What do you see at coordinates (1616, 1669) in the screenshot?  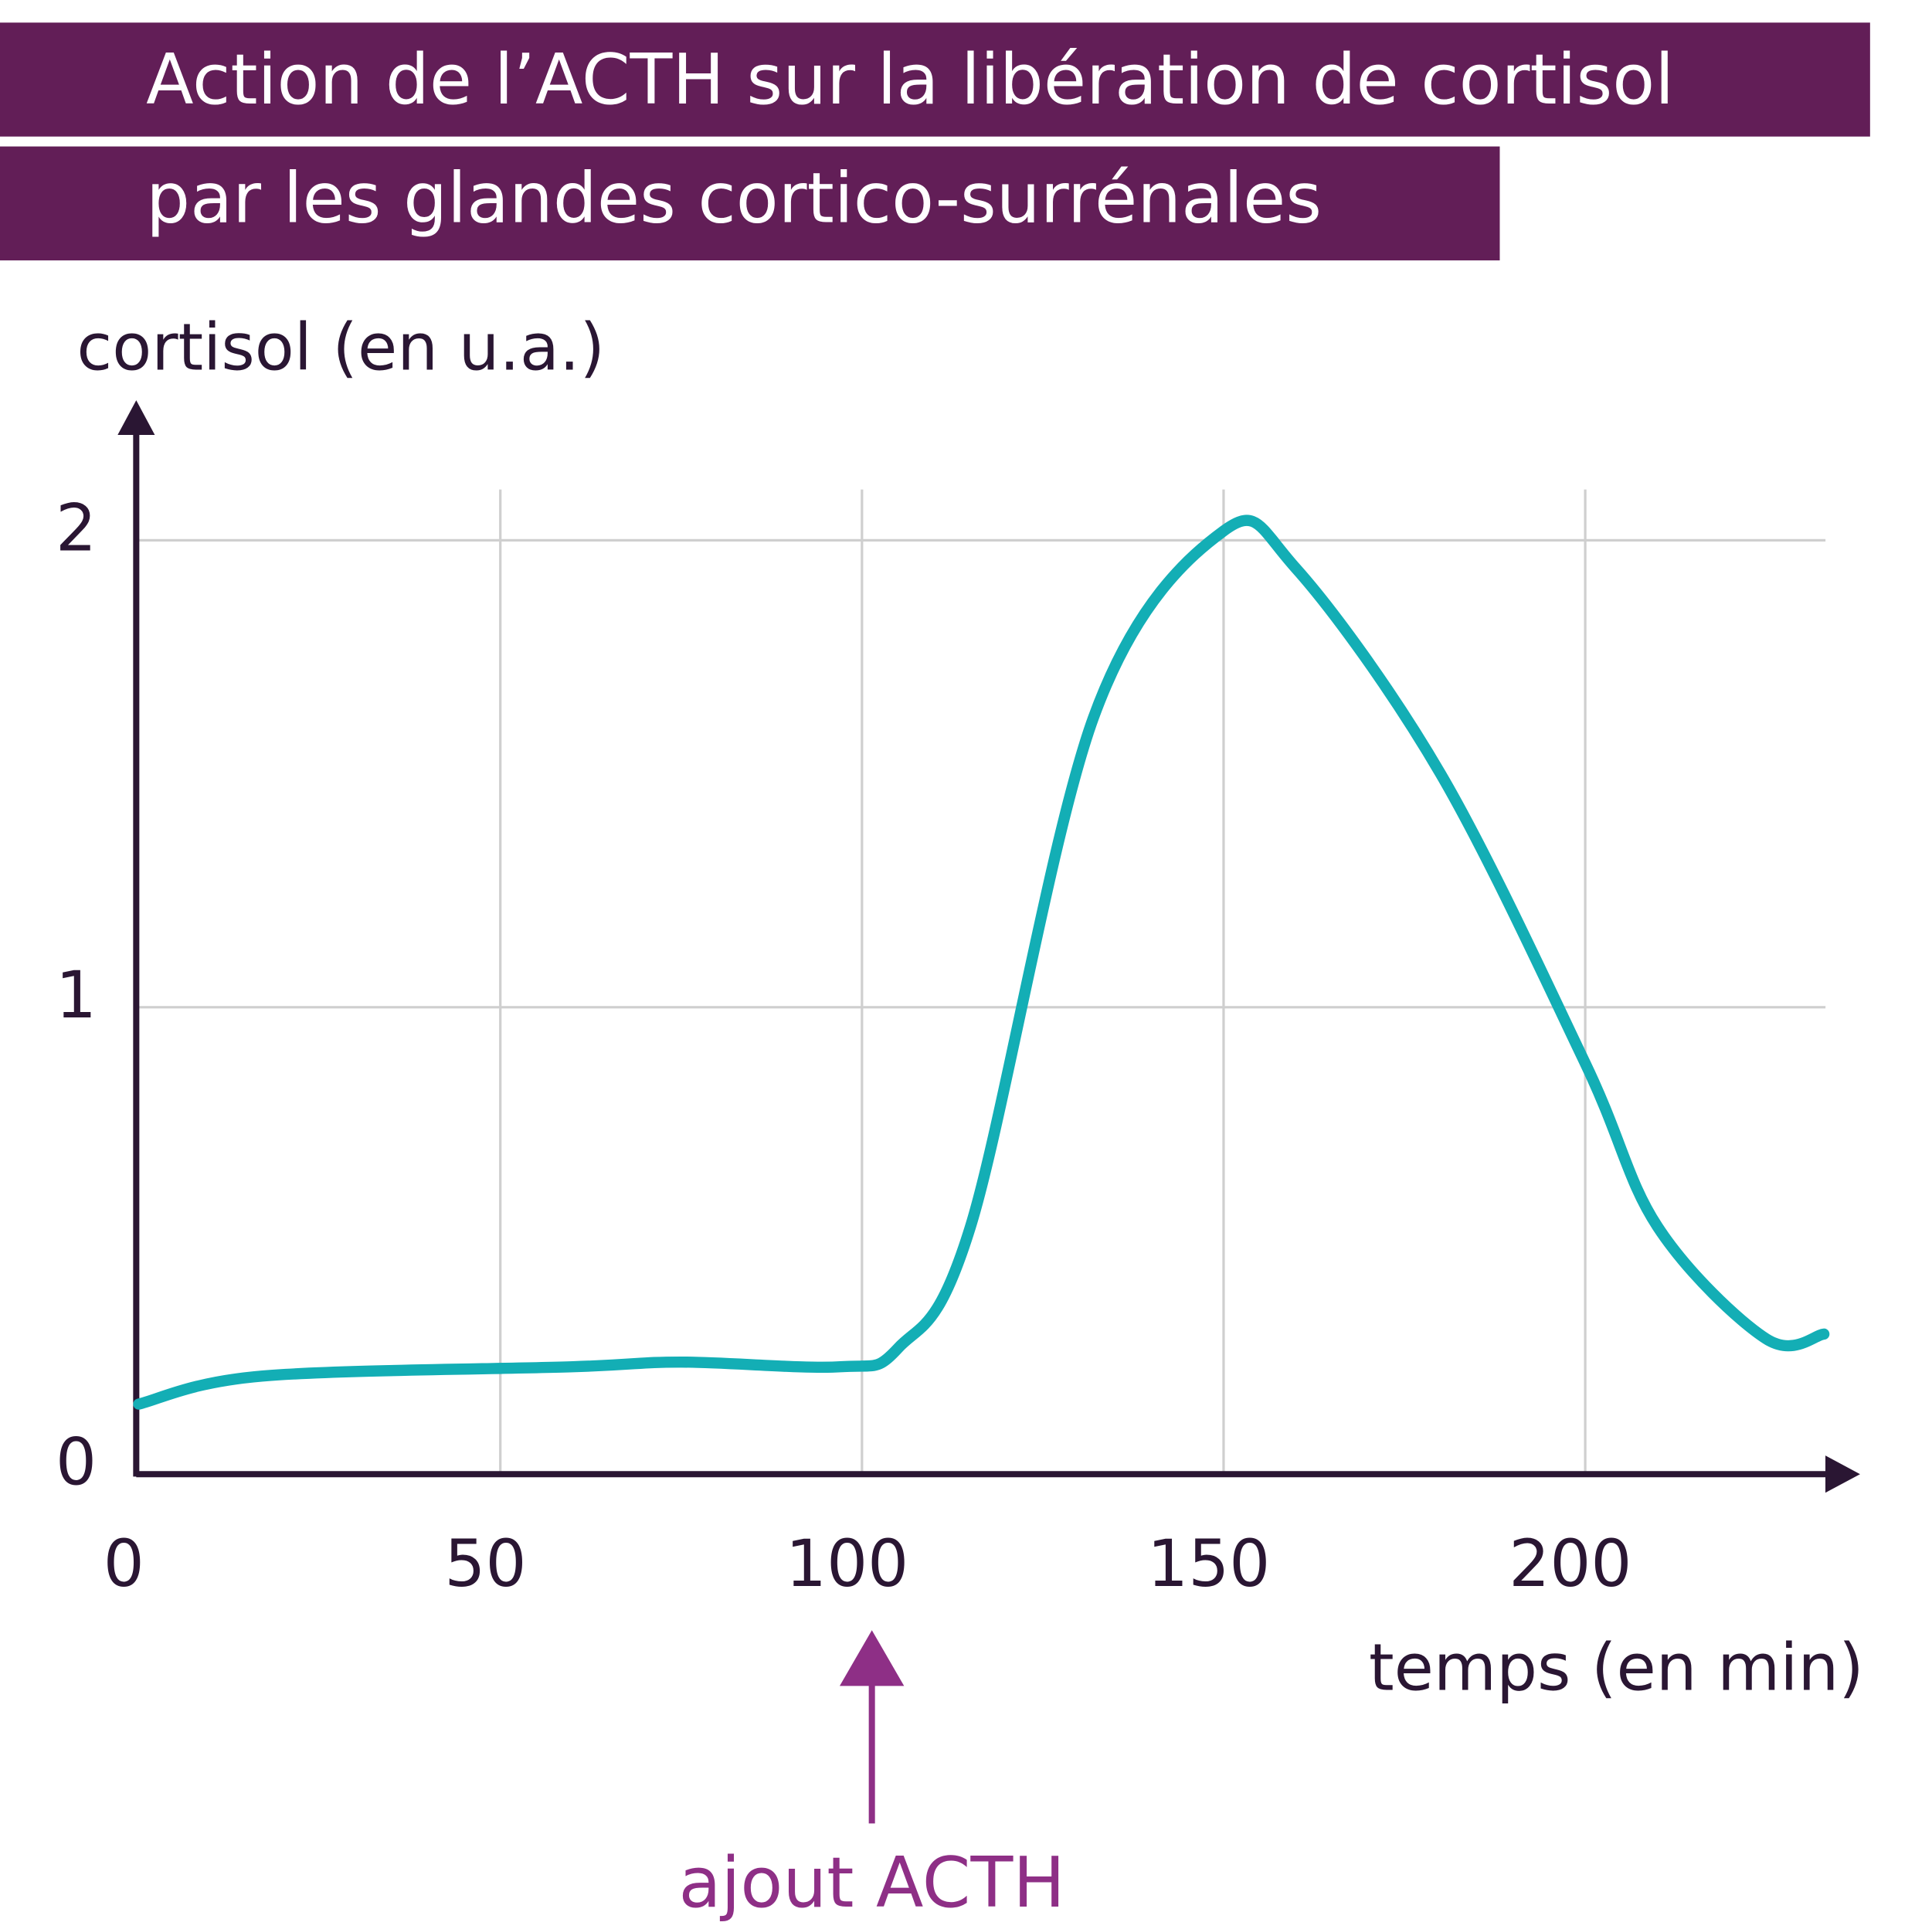 I see `x-axis-label: temps (en min)` at bounding box center [1616, 1669].